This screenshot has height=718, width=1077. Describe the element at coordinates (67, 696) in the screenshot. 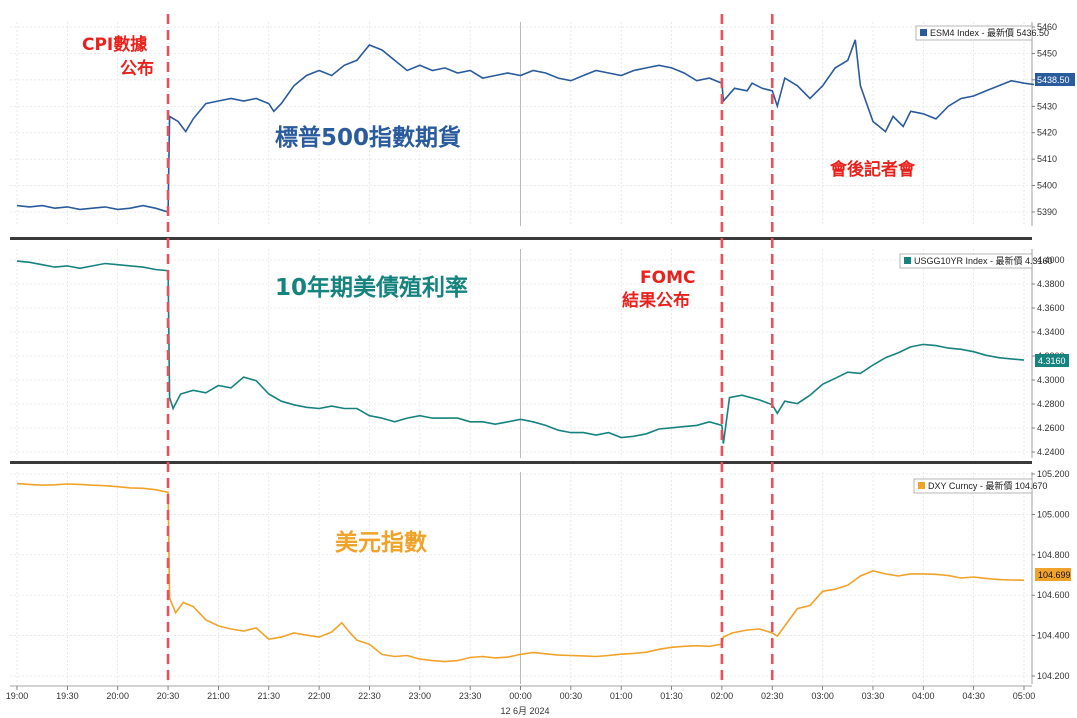

I see `x-tick-label-19-30: 19:30` at that location.